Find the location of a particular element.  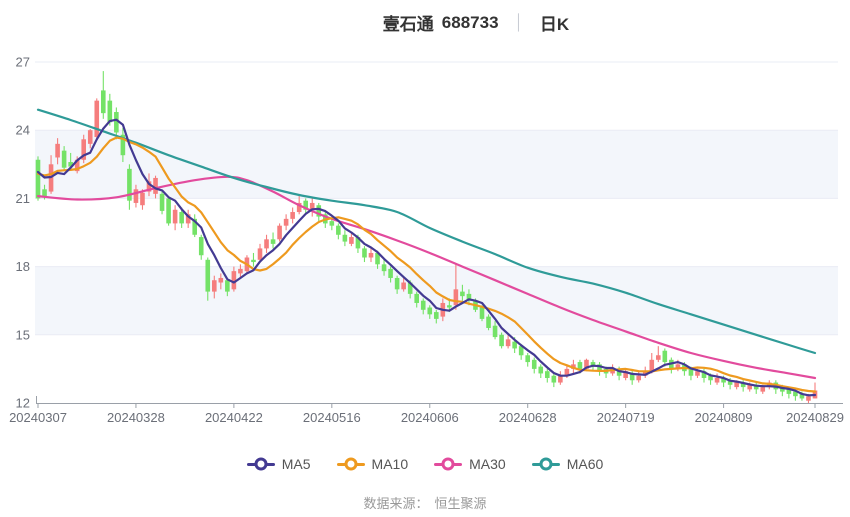

svg-text: 20240809 is located at coordinates (724, 417).